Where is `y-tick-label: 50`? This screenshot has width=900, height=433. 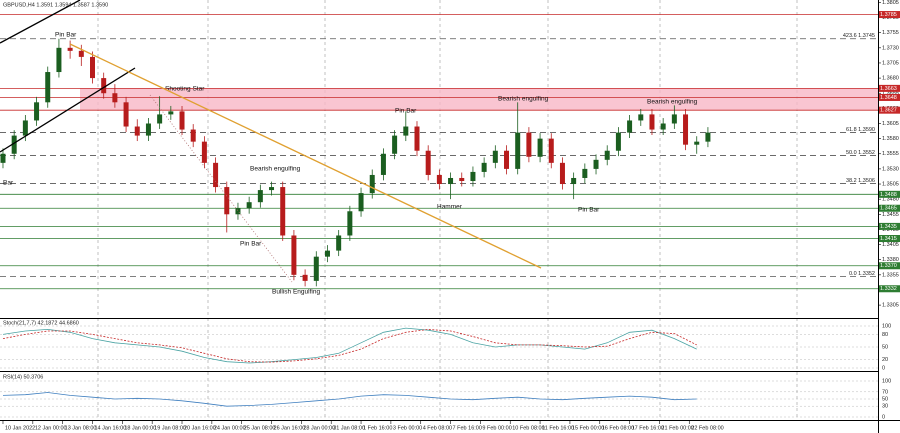 y-tick-label: 50 is located at coordinates (885, 347).